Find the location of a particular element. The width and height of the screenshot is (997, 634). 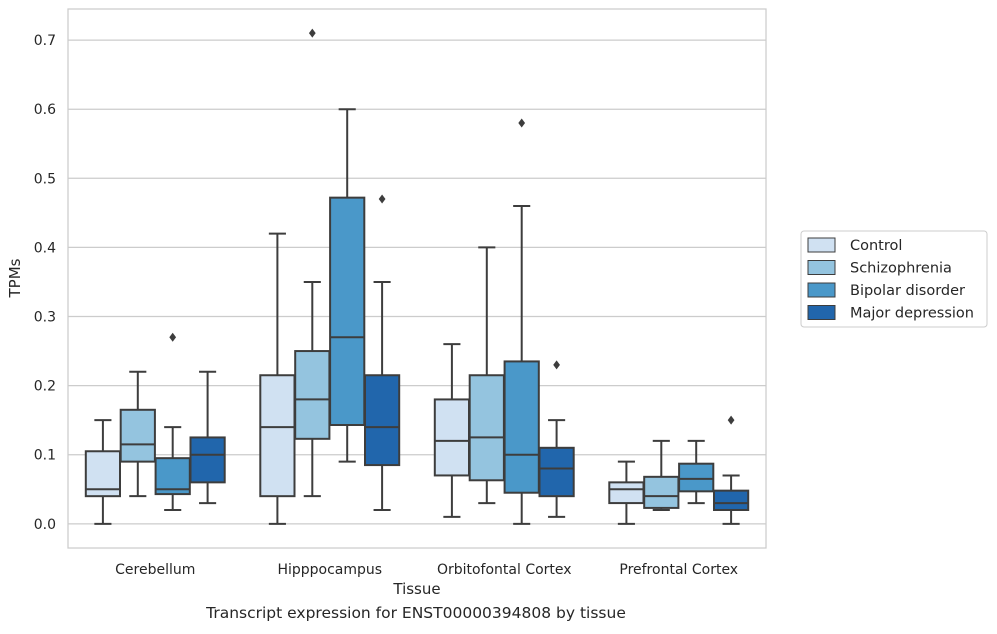

legend-item: Schizophrenia is located at coordinates (879, 268).